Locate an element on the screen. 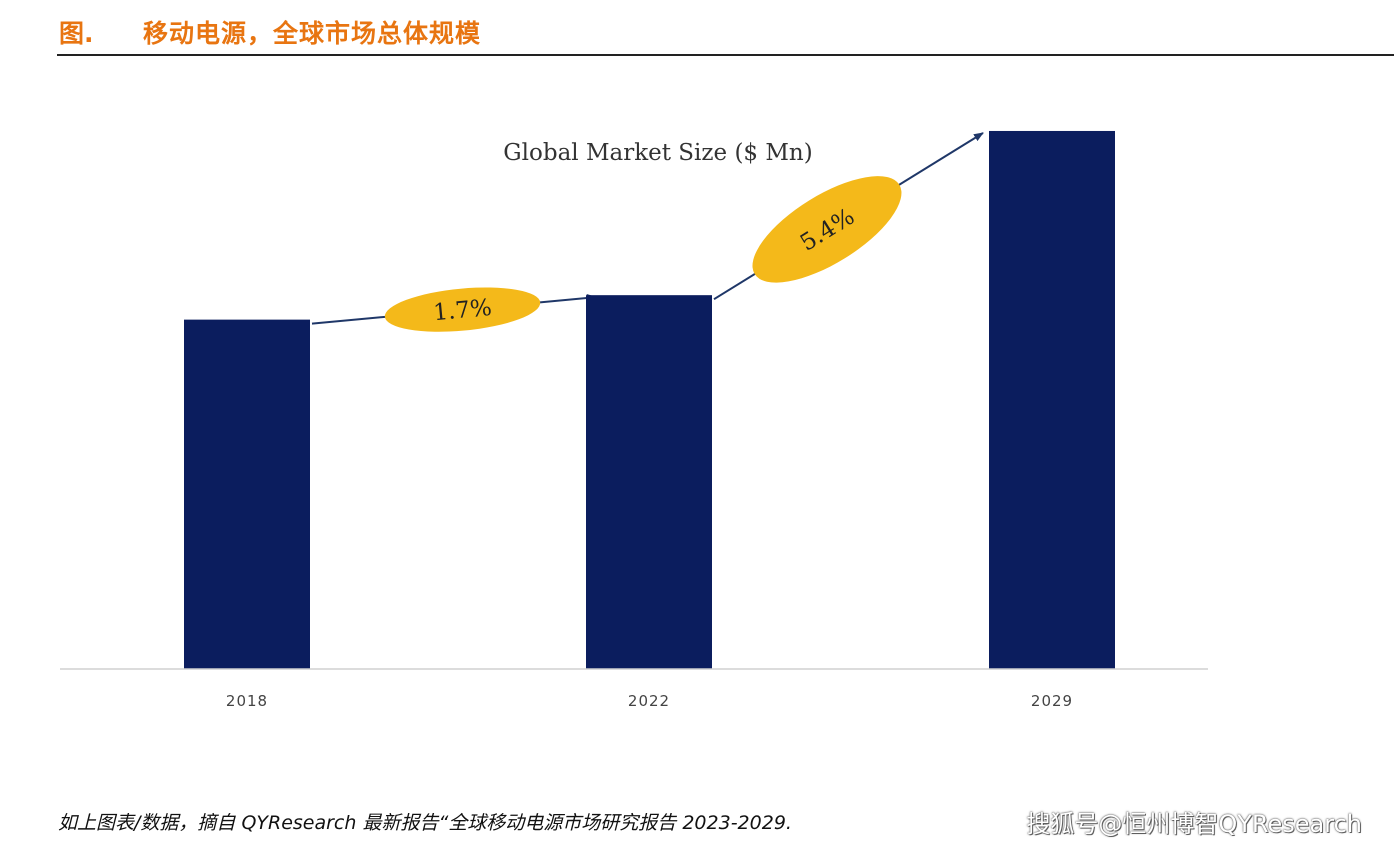 This screenshot has height=848, width=1394. growth-label-2018-2022: 1.7% is located at coordinates (462, 310).